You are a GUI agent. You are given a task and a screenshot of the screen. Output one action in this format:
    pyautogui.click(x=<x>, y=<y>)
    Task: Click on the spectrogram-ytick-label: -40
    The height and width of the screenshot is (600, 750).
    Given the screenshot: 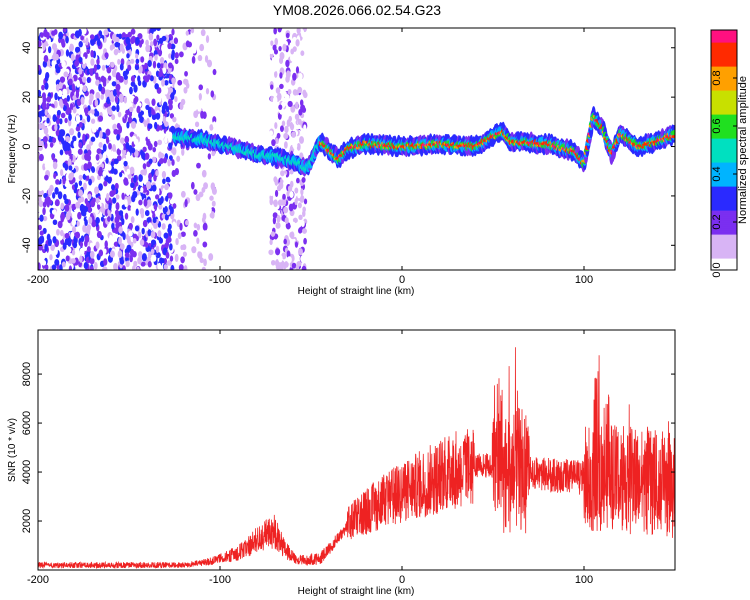 What is the action you would take?
    pyautogui.click(x=27, y=245)
    